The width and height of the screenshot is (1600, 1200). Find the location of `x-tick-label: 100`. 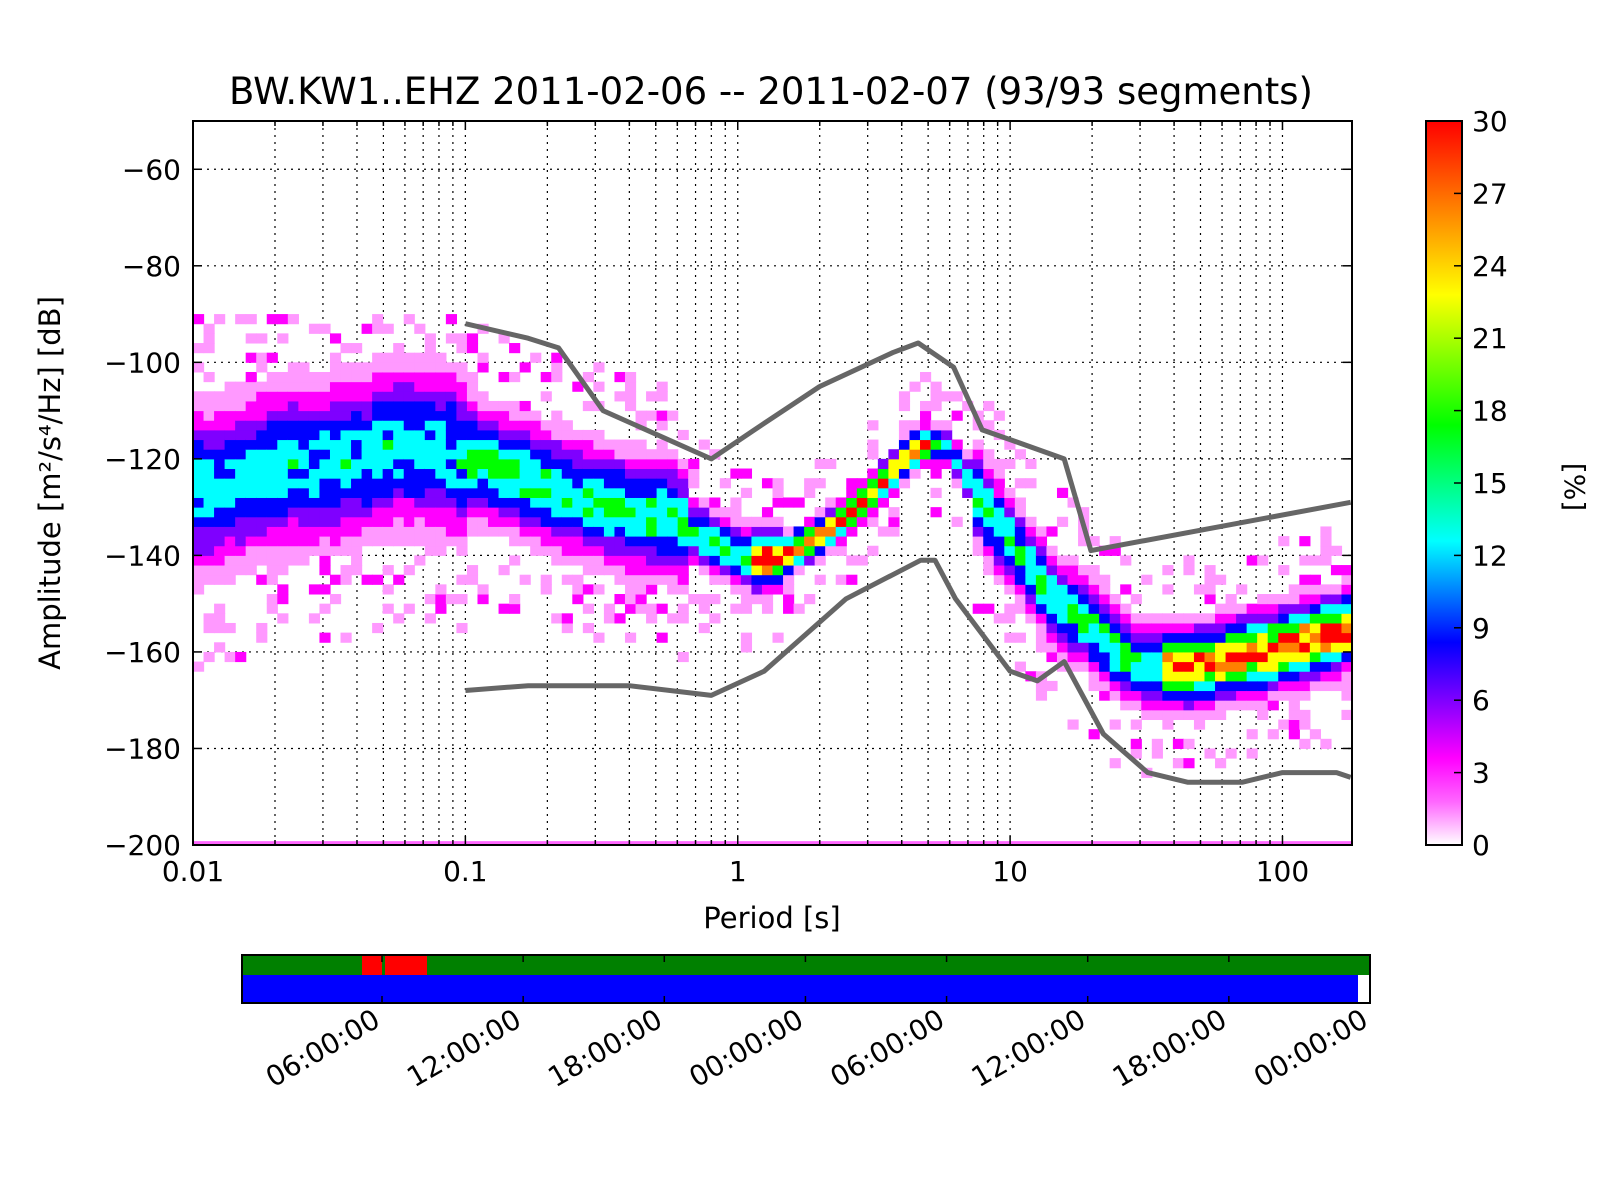

x-tick-label: 100 is located at coordinates (1282, 871).